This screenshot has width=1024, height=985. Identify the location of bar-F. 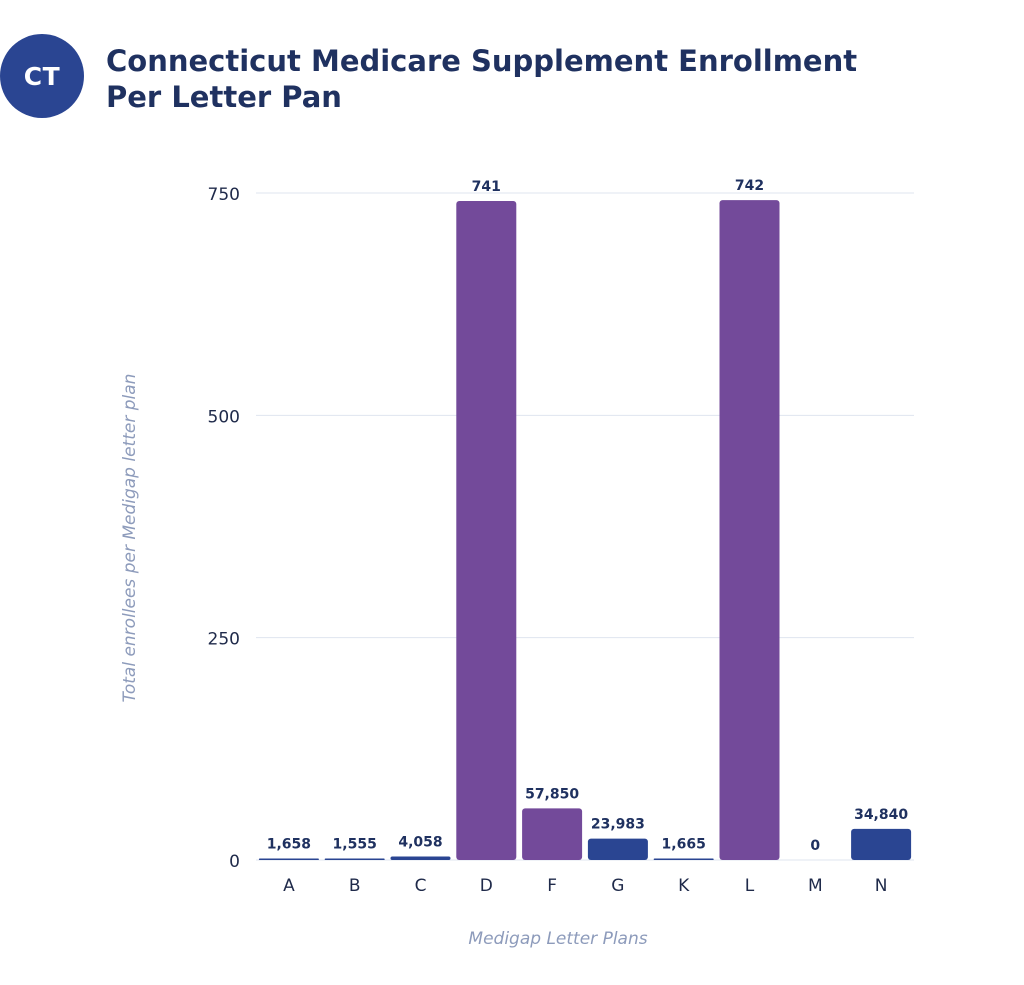
(552, 834).